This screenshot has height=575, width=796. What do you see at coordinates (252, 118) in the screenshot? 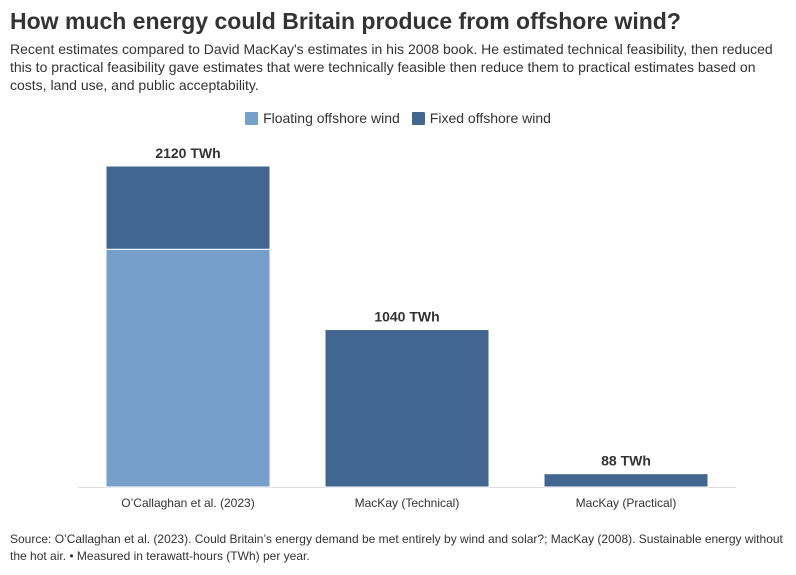
I see `legend-swatch-floating` at bounding box center [252, 118].